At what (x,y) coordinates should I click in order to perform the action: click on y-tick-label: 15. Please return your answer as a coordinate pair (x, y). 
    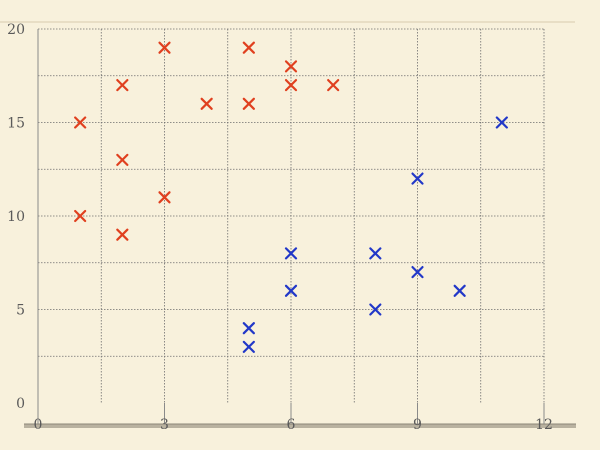
    Looking at the image, I should click on (16, 124).